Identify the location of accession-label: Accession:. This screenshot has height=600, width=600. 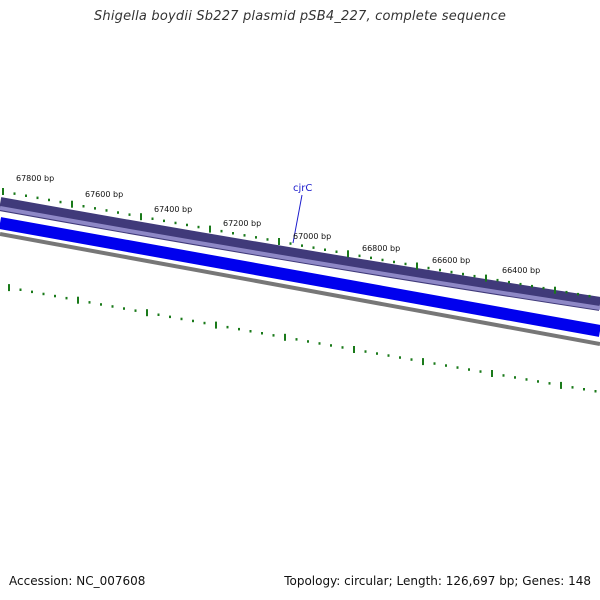
(41, 581).